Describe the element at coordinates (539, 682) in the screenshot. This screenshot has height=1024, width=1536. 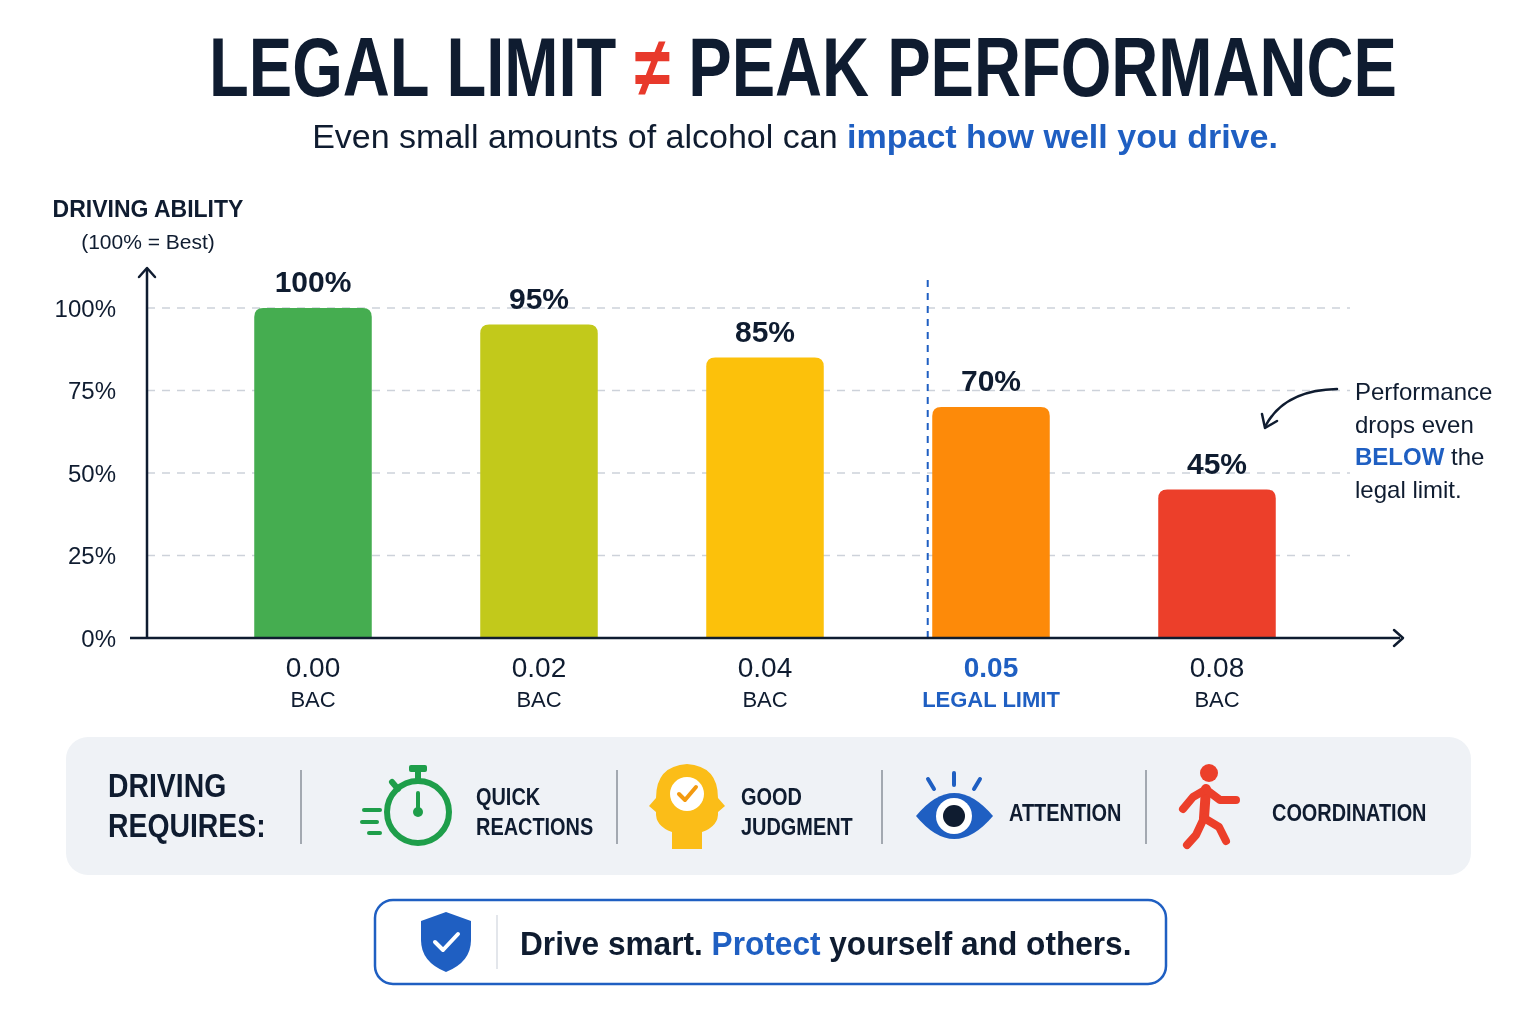
I see `x-tick-label: 0.02 BAC` at that location.